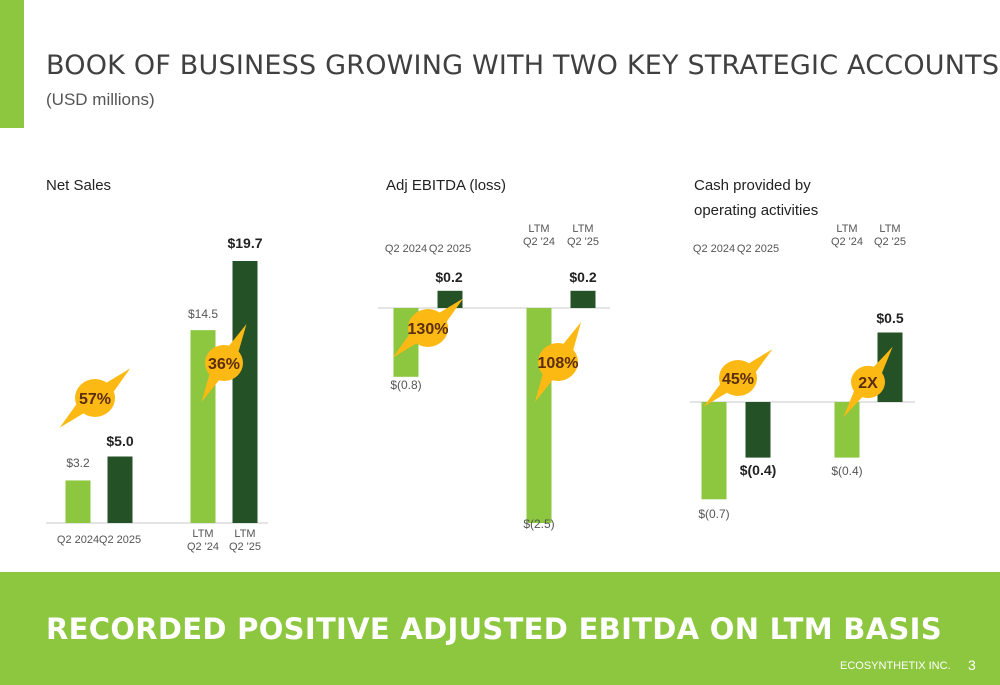  What do you see at coordinates (12, 64) in the screenshot?
I see `accent-bar` at bounding box center [12, 64].